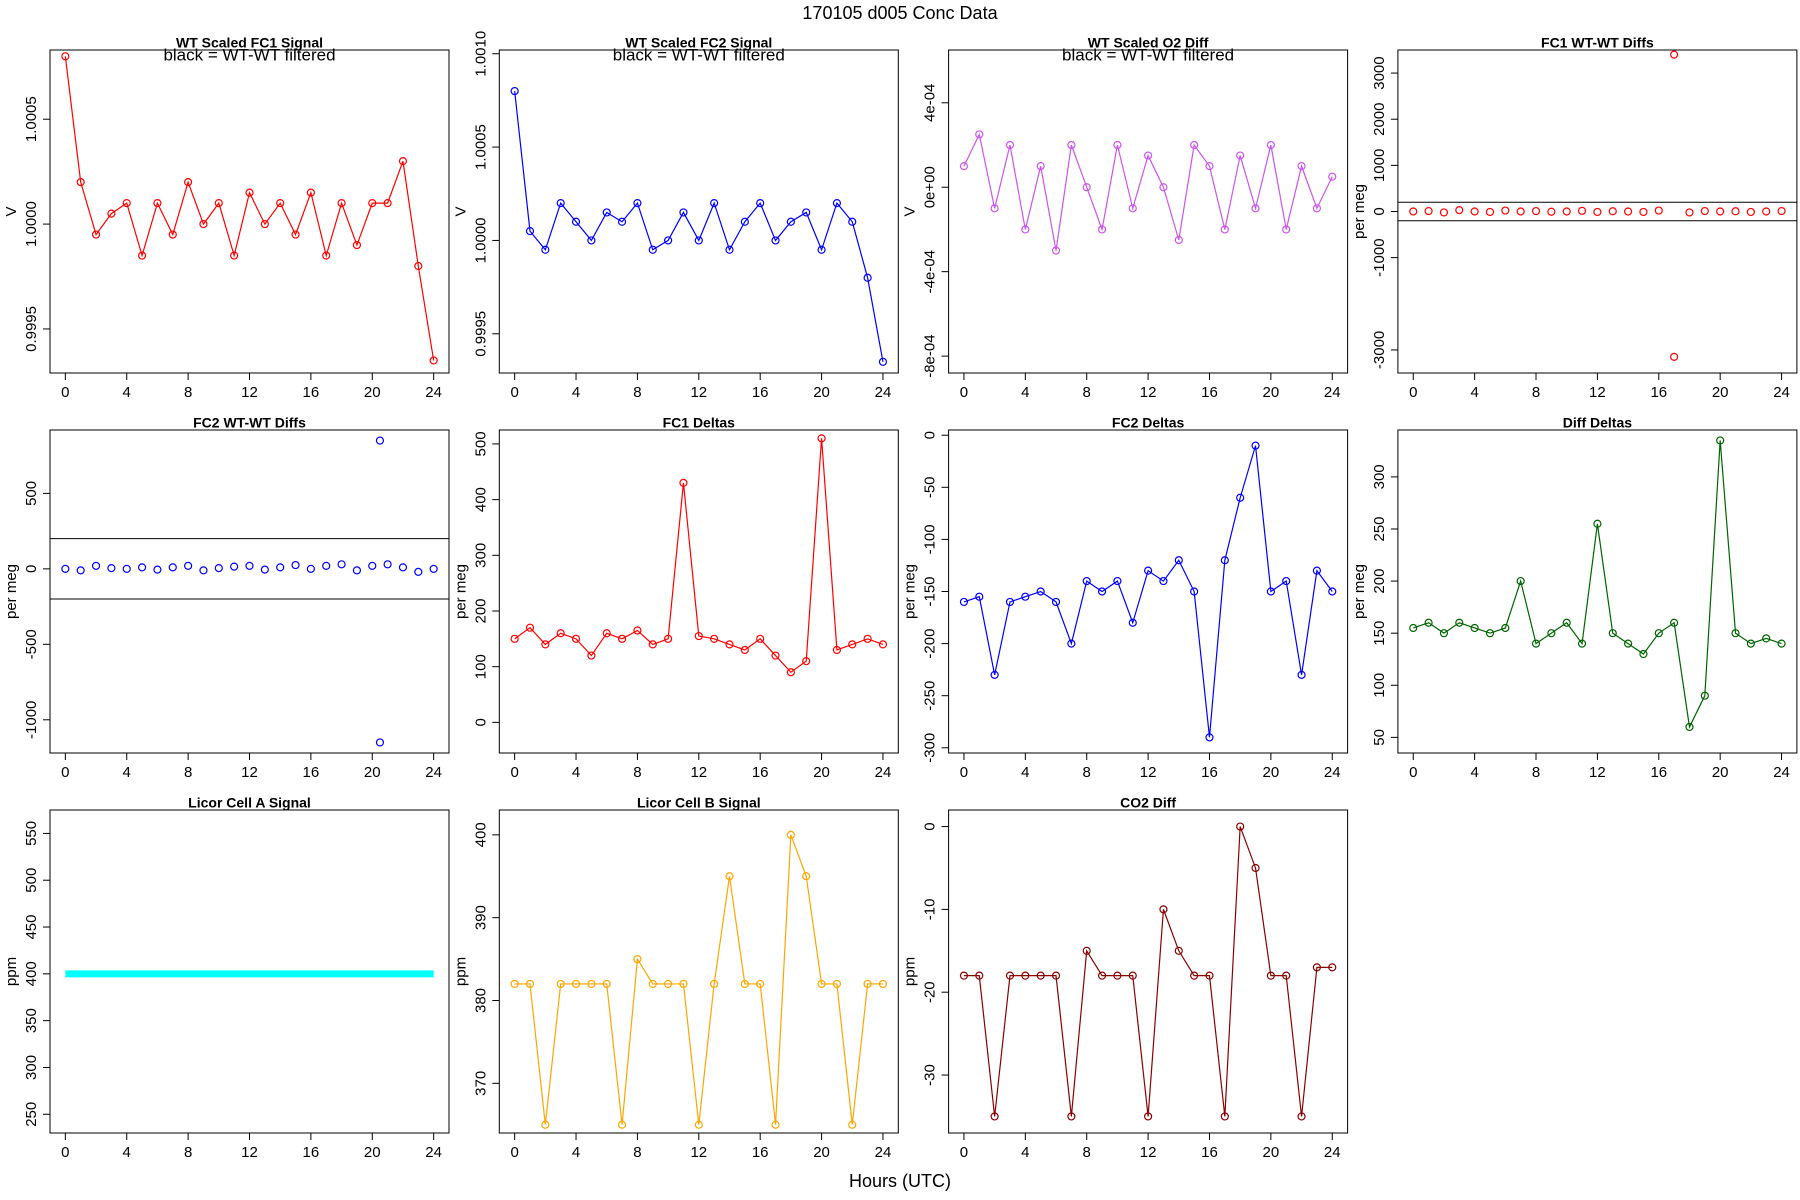 The height and width of the screenshot is (1200, 1800). What do you see at coordinates (699, 423) in the screenshot?
I see `panel-title: FC1 Deltas` at bounding box center [699, 423].